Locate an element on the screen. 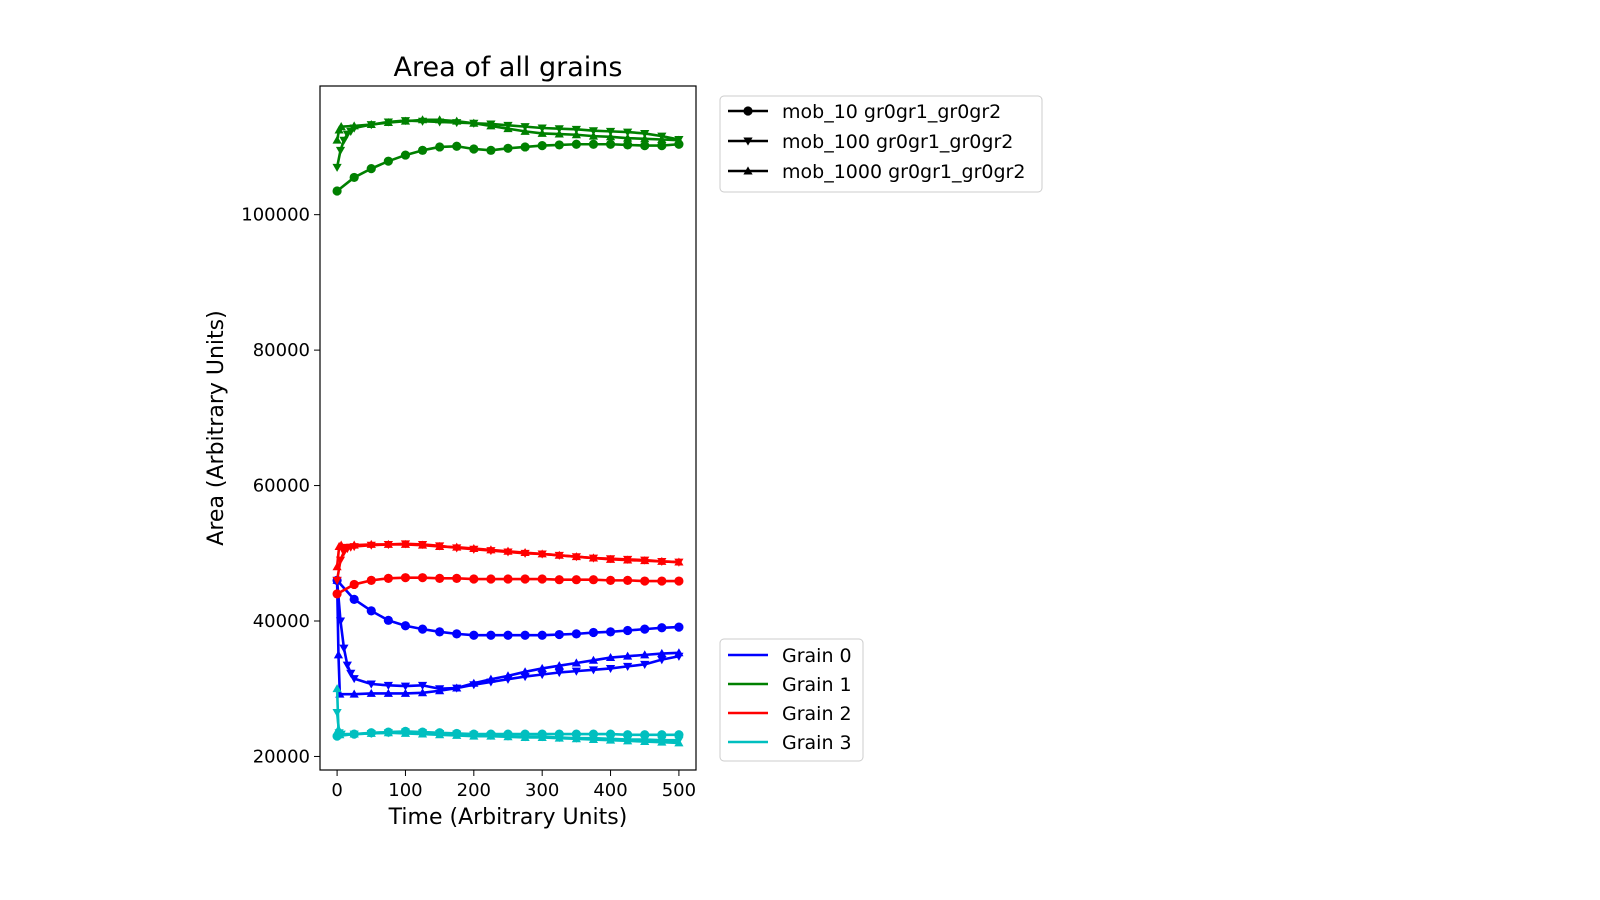 The width and height of the screenshot is (1600, 900). x-tick-label: 100 is located at coordinates (405, 790).